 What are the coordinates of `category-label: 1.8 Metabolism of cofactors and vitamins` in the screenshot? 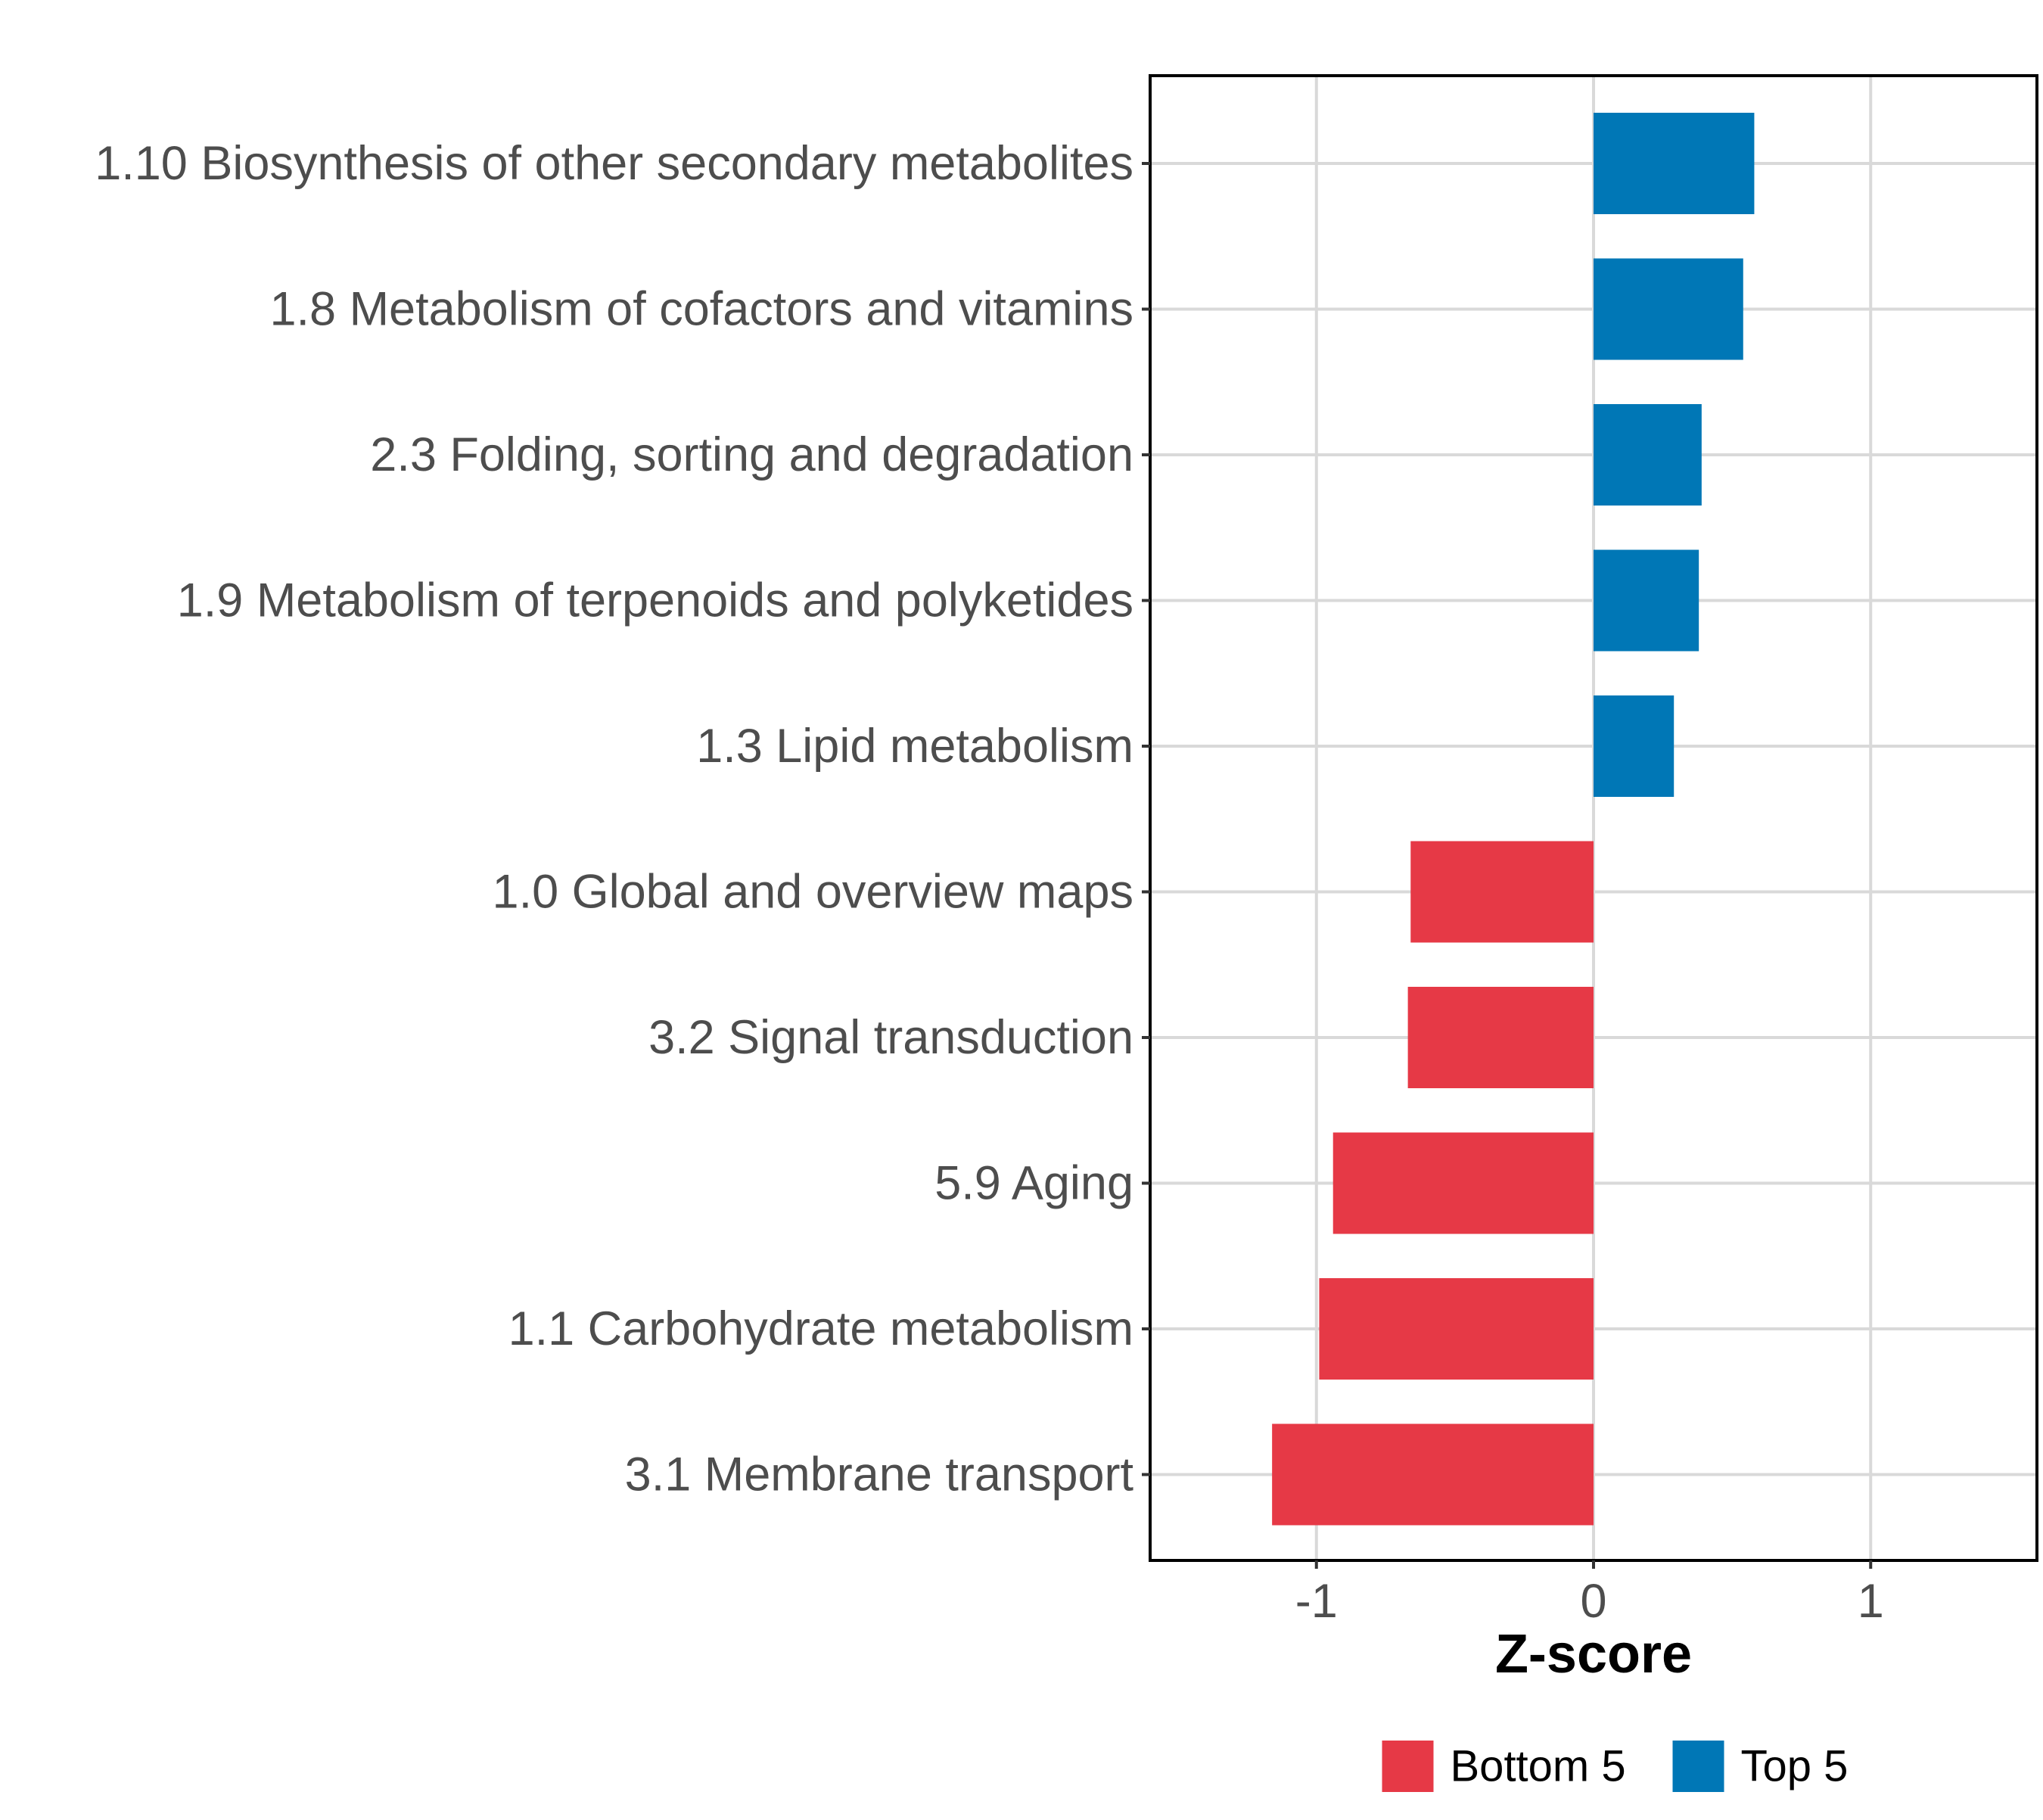 It's located at (701, 309).